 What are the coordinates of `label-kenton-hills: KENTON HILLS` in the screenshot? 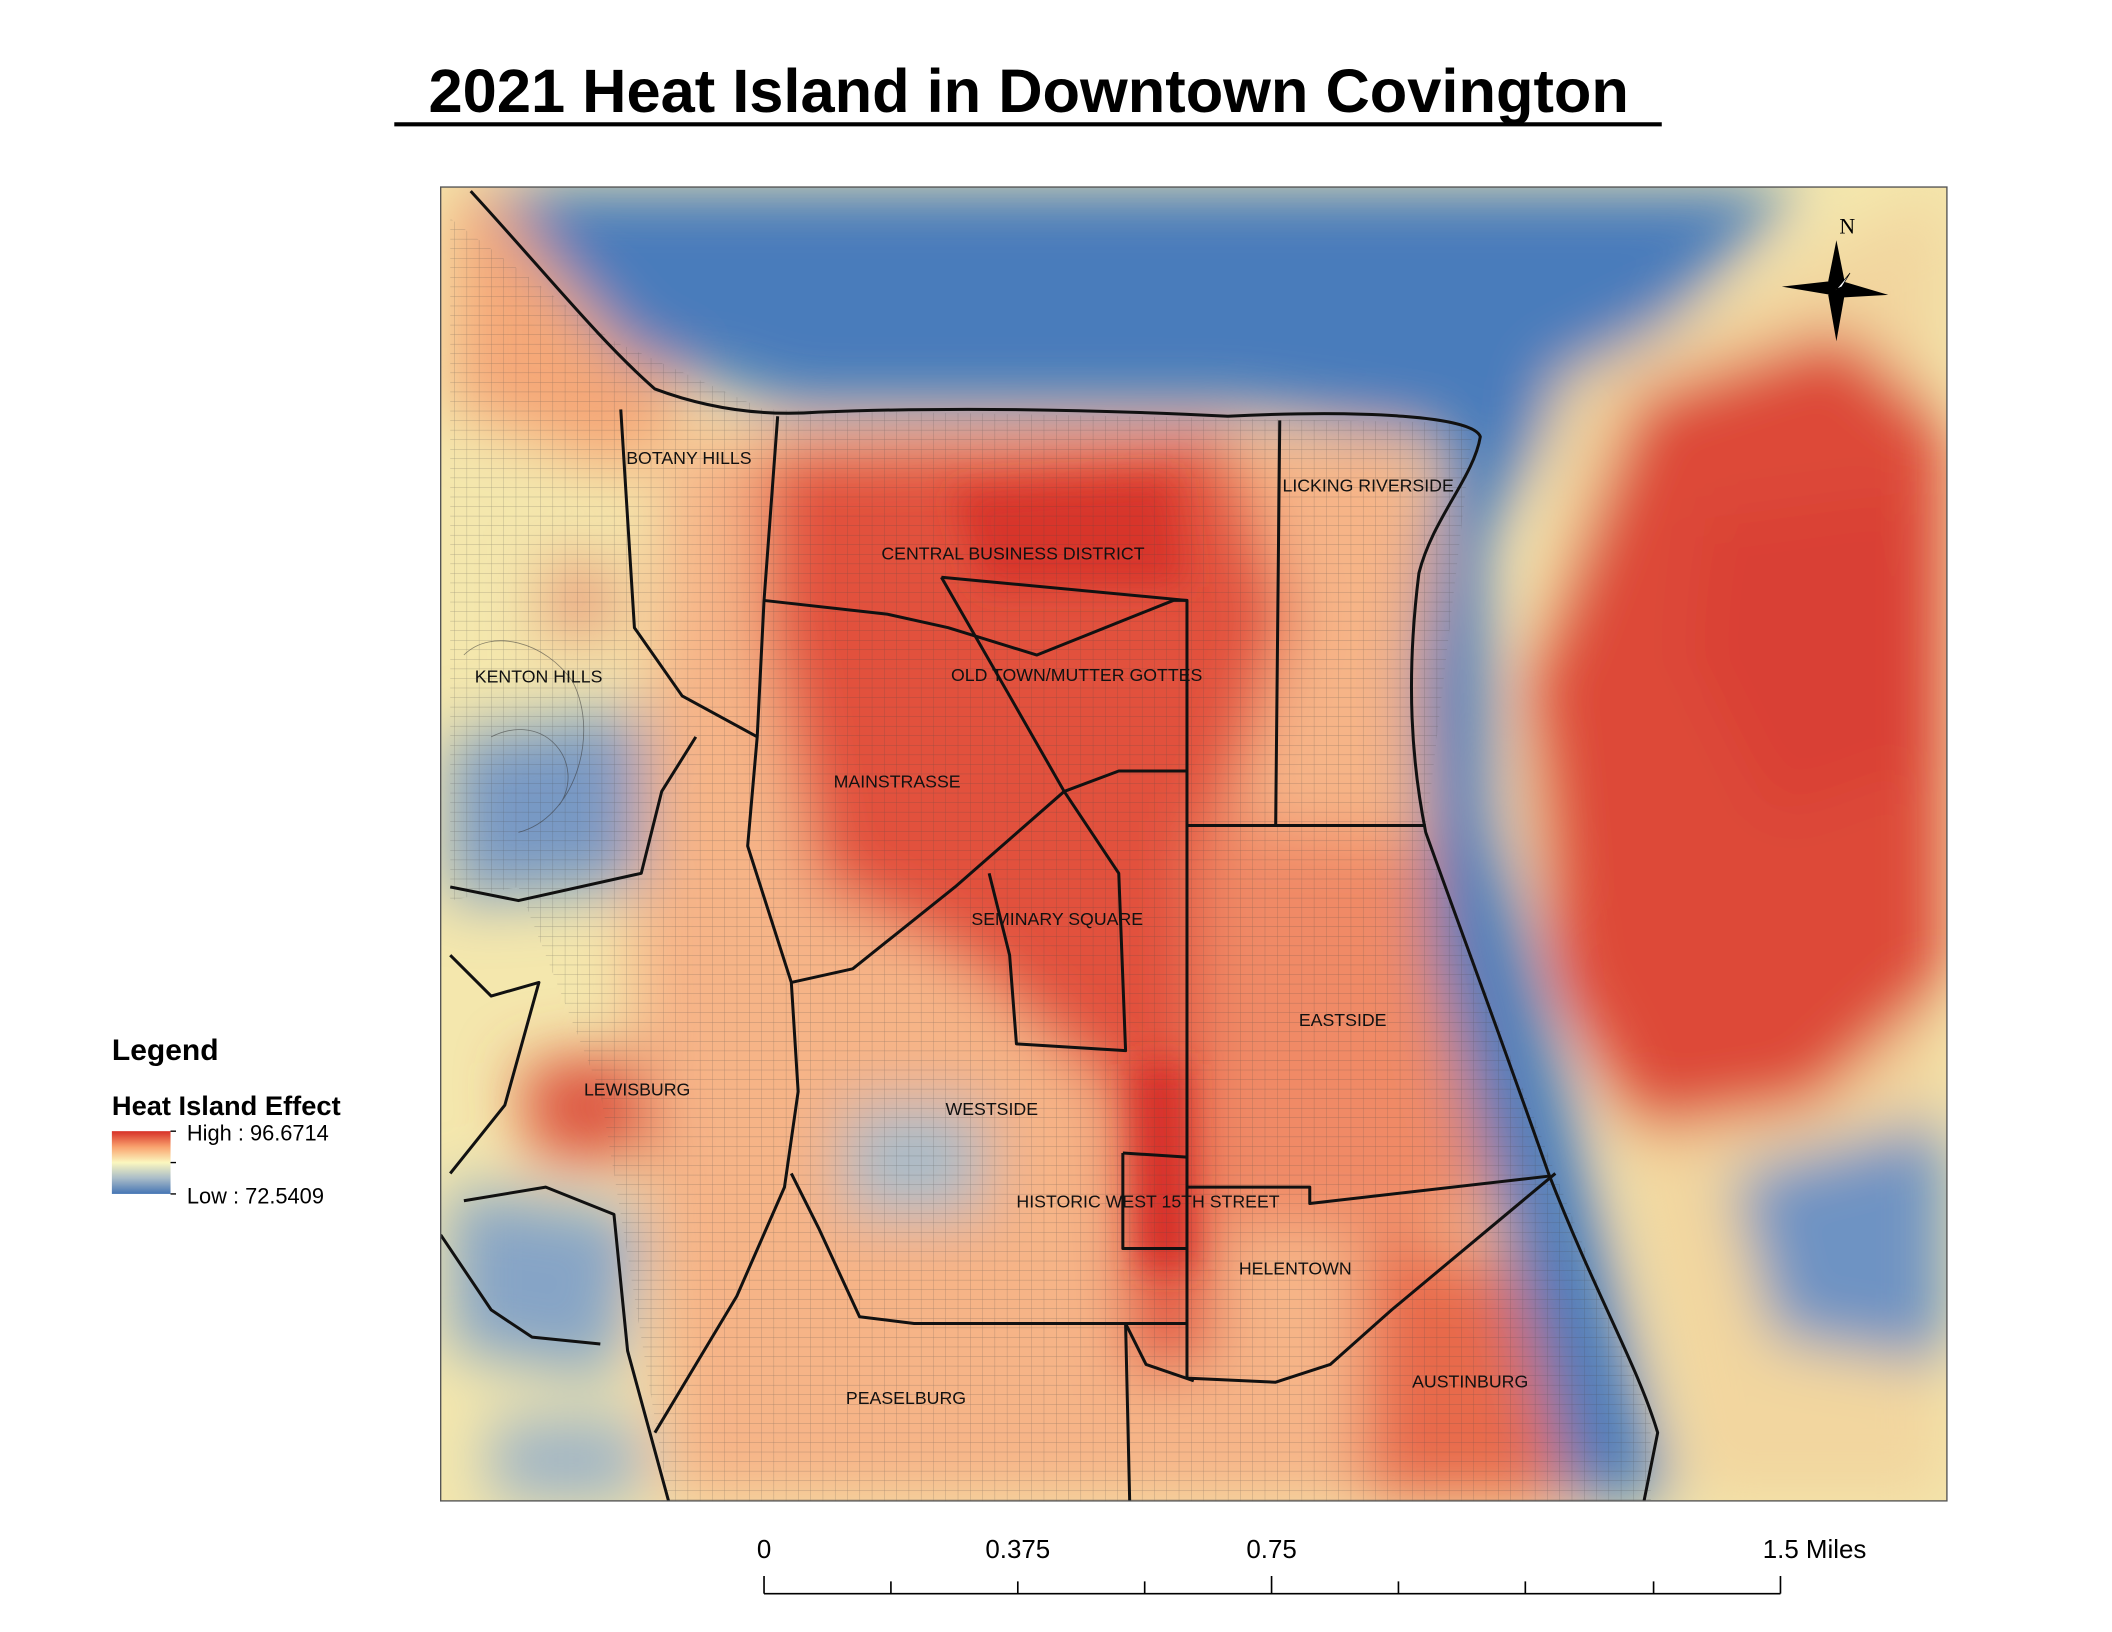 It's located at (539, 676).